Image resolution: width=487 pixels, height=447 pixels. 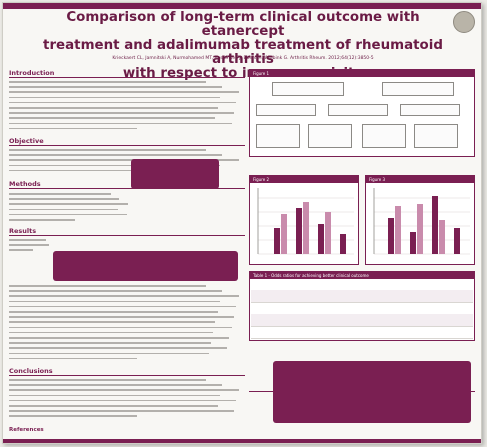 What do you see at coordinates (362, 73) in the screenshot?
I see `figure-1-title: Figure 1` at bounding box center [362, 73].